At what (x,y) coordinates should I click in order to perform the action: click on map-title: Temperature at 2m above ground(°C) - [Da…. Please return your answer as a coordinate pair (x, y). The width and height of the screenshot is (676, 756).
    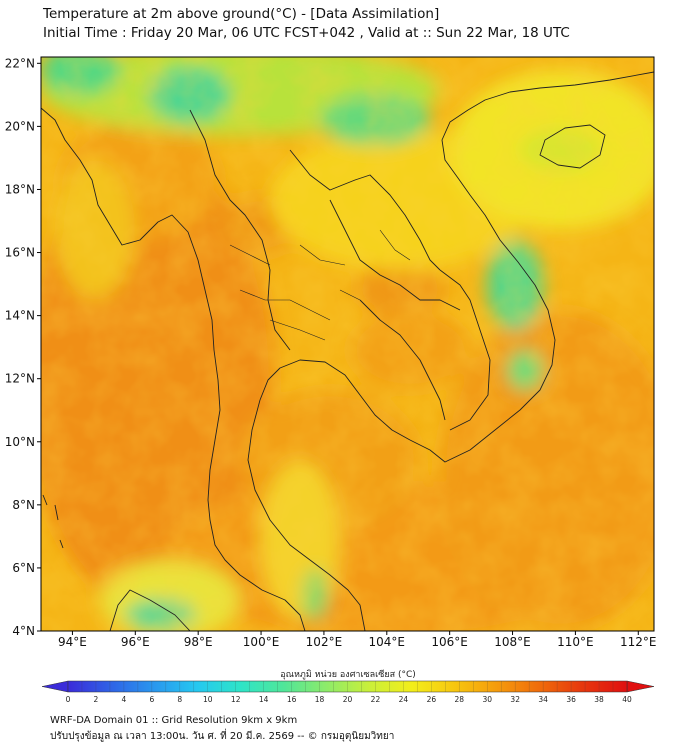
    Looking at the image, I should click on (241, 14).